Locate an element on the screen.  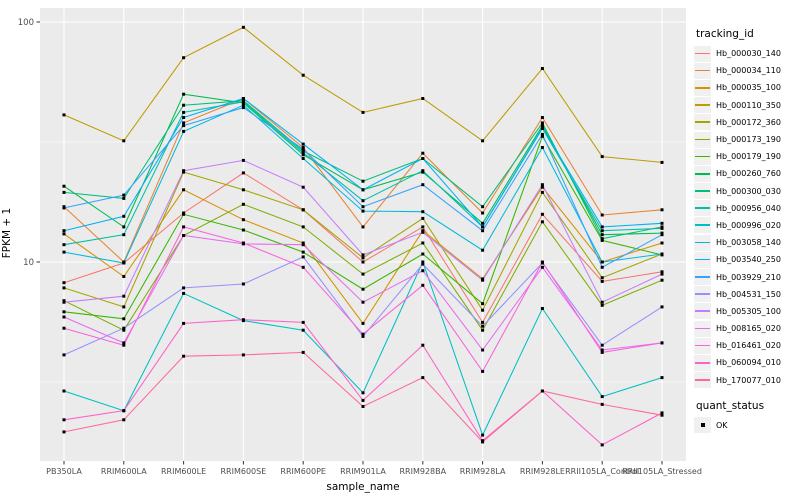
legend-item-label: Hb_060094_010 is located at coordinates (748, 363).